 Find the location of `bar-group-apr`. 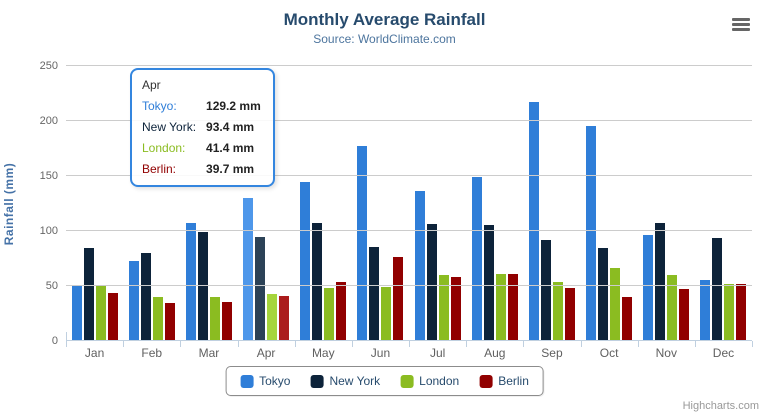

bar-group-apr is located at coordinates (266, 203).